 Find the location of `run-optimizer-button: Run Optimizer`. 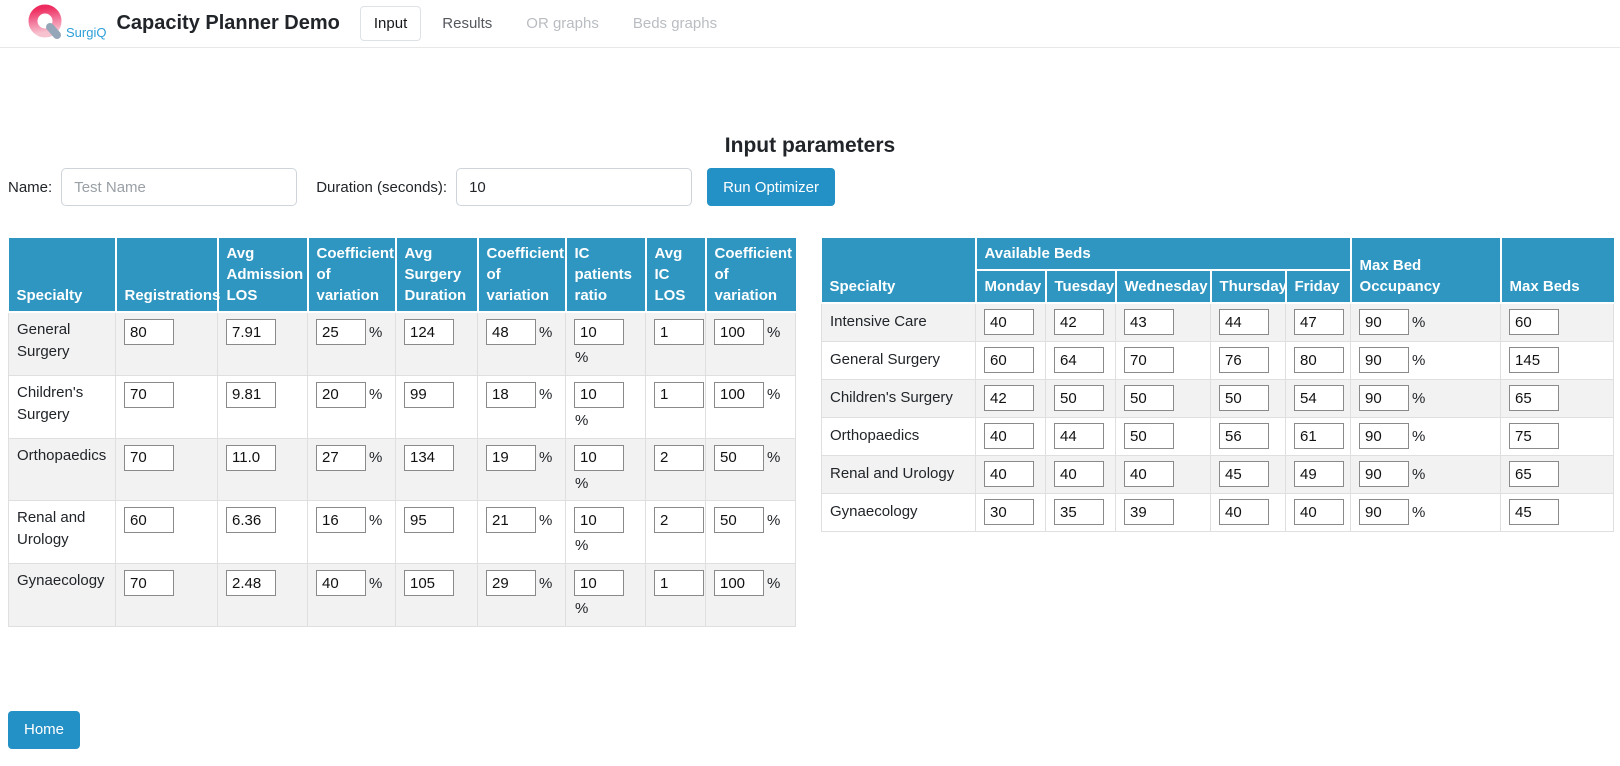

run-optimizer-button: Run Optimizer is located at coordinates (771, 187).